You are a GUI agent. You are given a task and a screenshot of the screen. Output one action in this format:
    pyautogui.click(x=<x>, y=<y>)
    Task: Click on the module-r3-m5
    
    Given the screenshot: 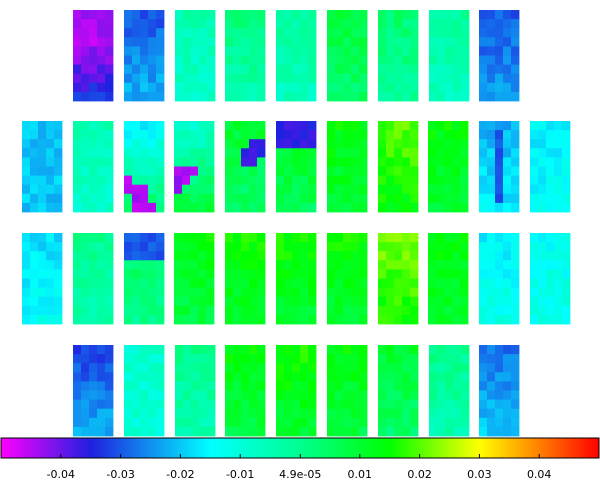 What is the action you would take?
    pyautogui.click(x=347, y=391)
    